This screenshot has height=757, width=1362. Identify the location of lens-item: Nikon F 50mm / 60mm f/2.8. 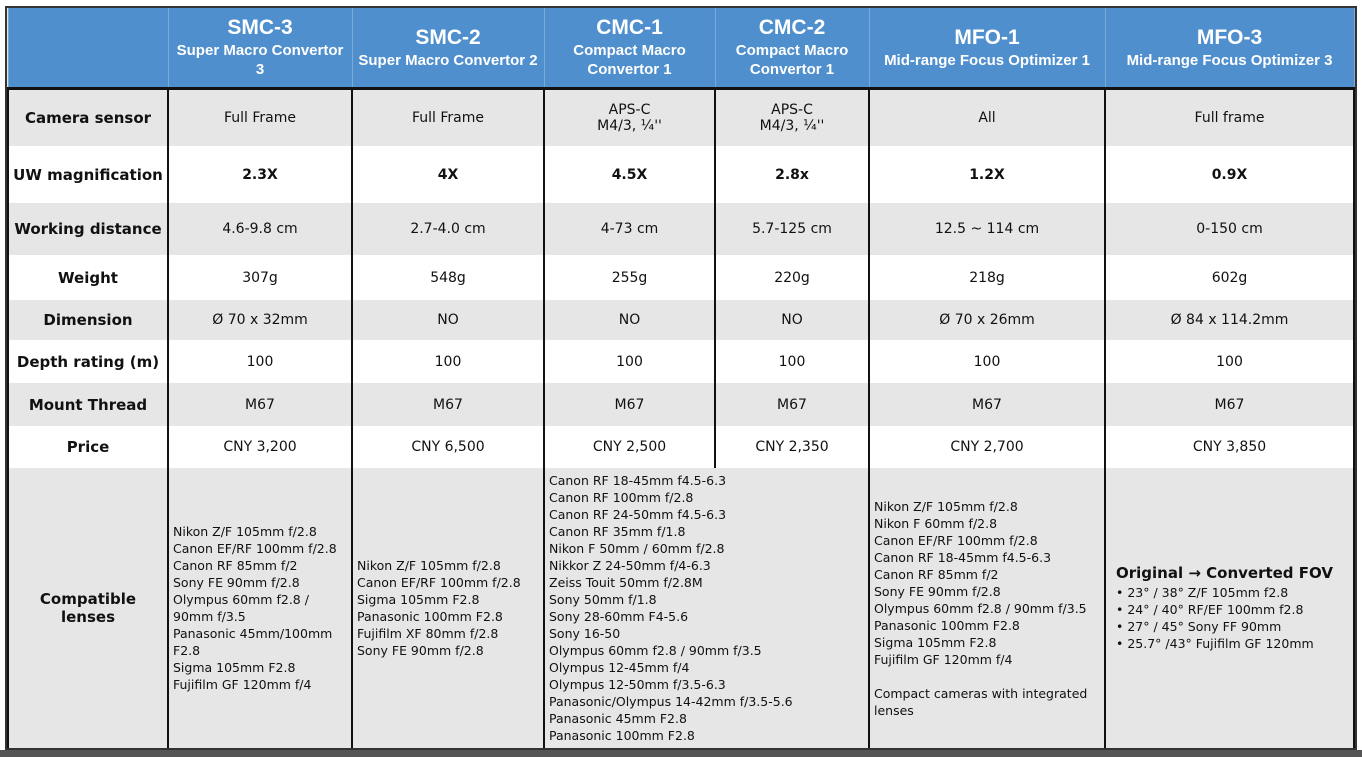
(637, 548).